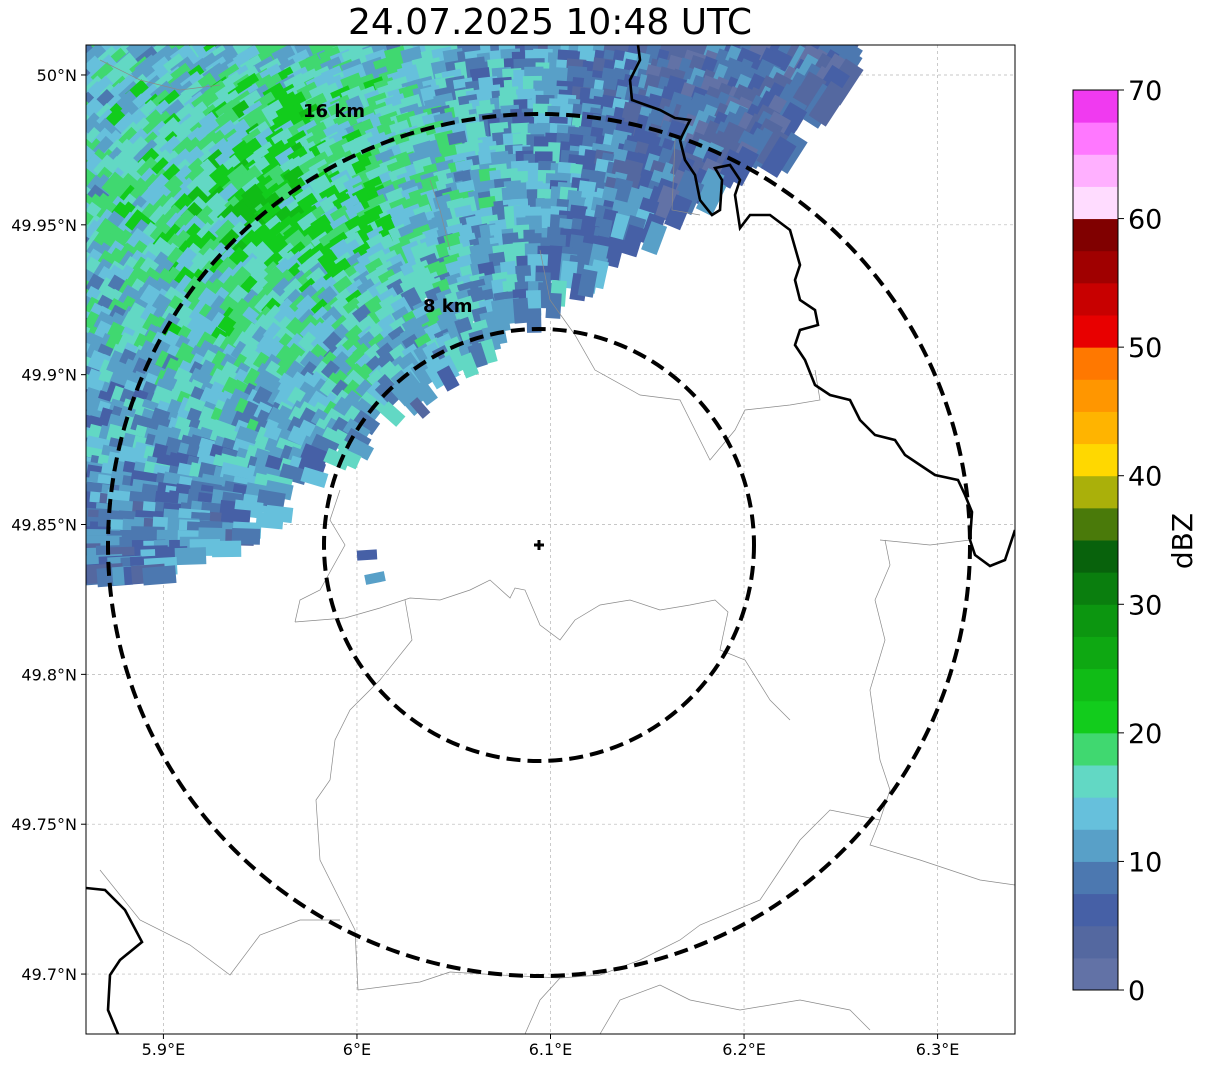 This screenshot has width=1207, height=1069. I want to click on x-tick-label: 6°E, so click(357, 1049).